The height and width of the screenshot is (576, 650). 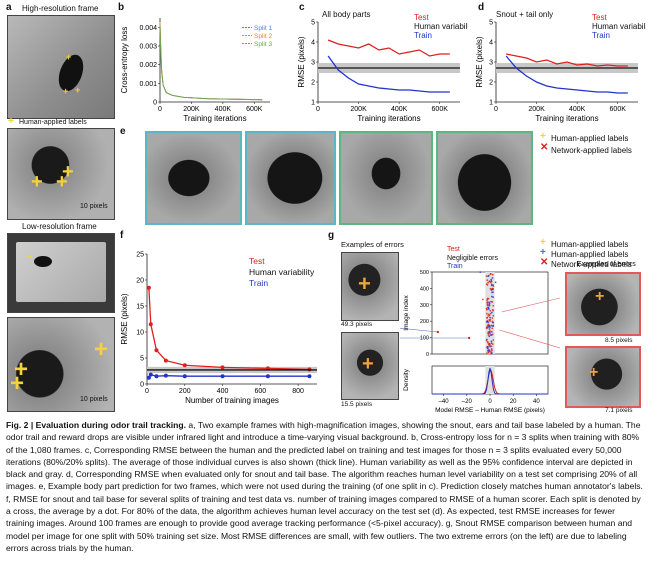 I want to click on x-tick-label: 400K, so click(x=577, y=109).